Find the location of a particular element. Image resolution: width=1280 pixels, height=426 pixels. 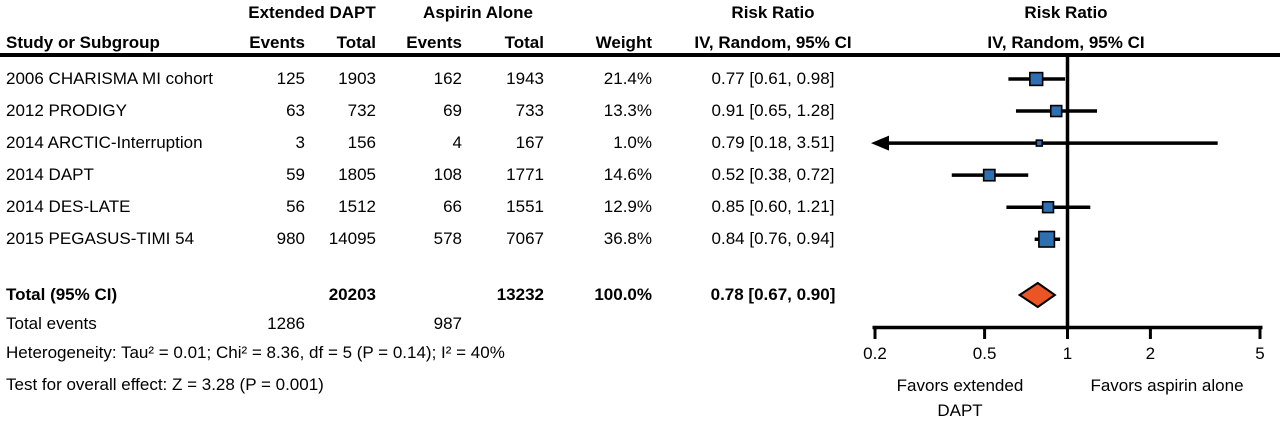

risk-ratio-ci: 0.79 [0.18, 3.51] is located at coordinates (773, 143).